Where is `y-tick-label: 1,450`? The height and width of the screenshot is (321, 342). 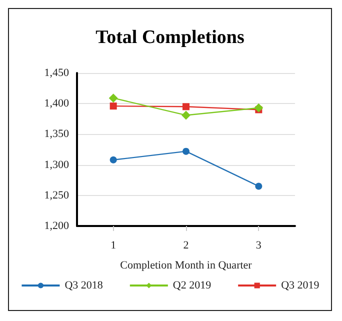 y-tick-label: 1,450 is located at coordinates (57, 73).